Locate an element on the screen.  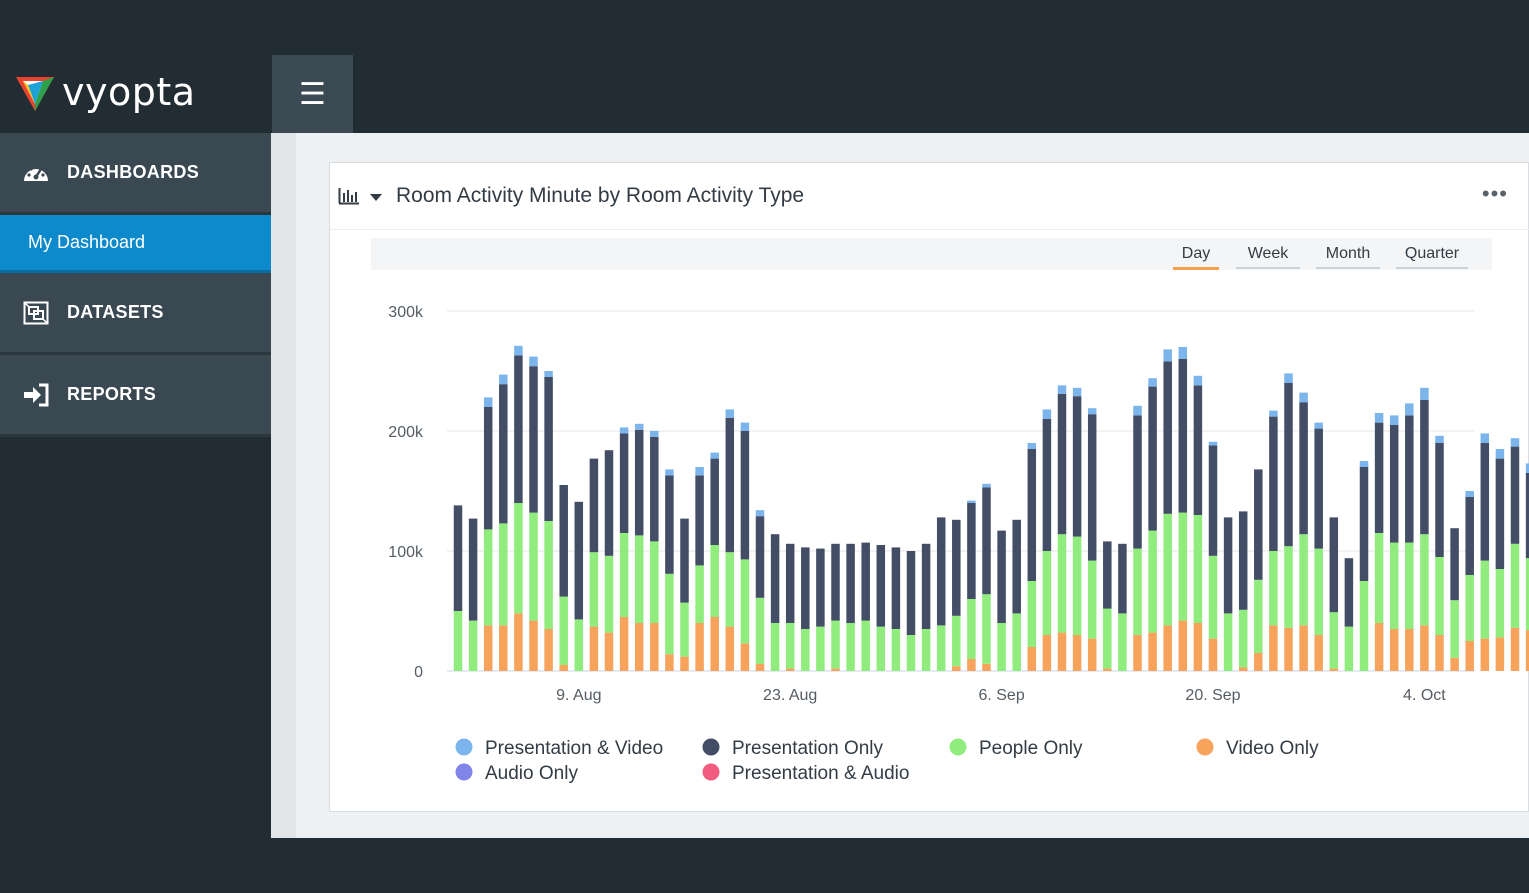
sign-in-icon is located at coordinates (36, 395).